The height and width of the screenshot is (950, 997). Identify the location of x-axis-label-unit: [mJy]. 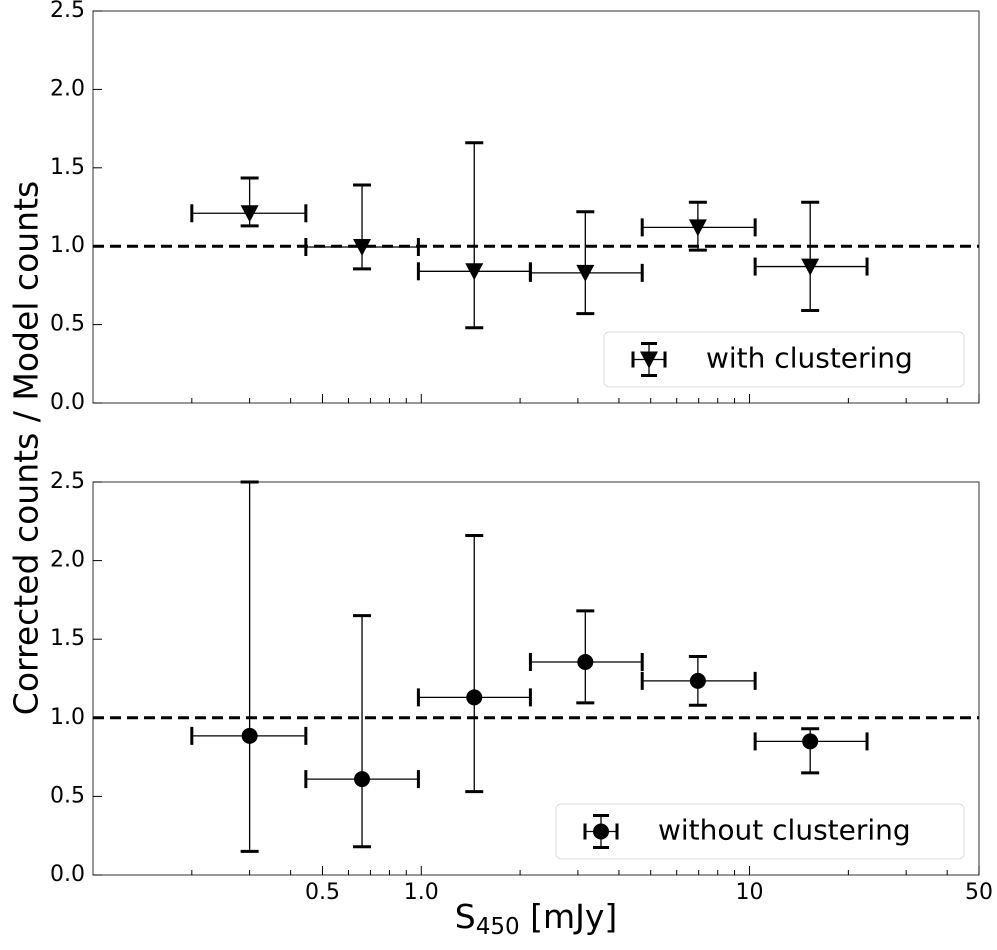
(569, 916).